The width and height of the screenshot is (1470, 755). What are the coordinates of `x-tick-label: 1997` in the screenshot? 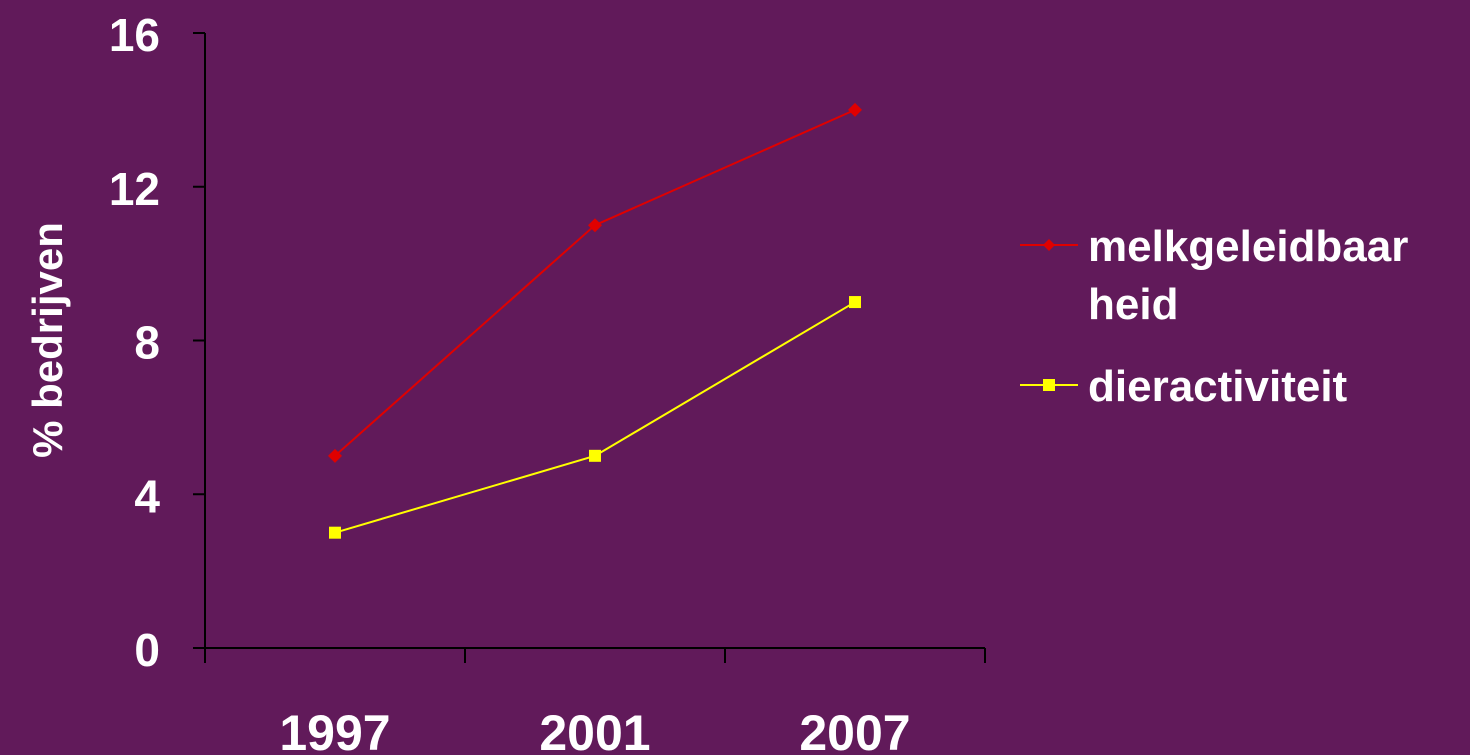 It's located at (334, 730).